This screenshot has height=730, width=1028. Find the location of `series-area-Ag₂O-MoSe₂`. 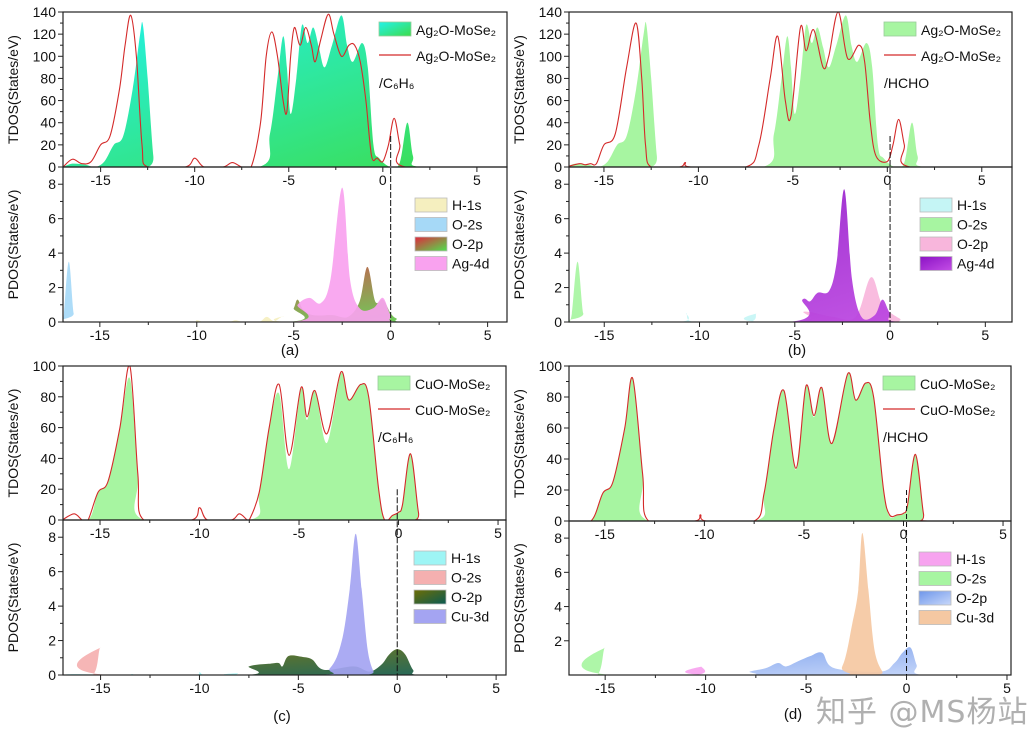

series-area-Ag₂O-MoSe₂ is located at coordinates (285, 91).